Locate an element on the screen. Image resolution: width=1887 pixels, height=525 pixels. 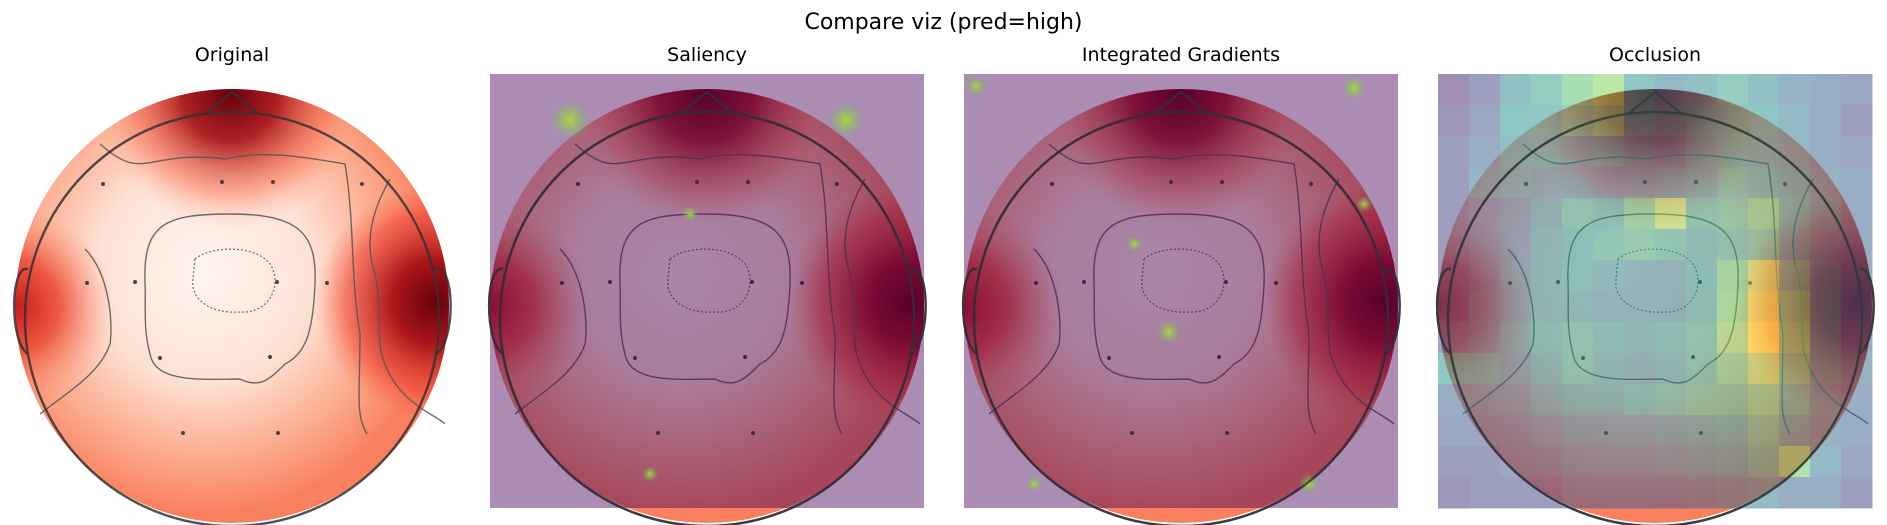
nose-marker is located at coordinates (707, 102).